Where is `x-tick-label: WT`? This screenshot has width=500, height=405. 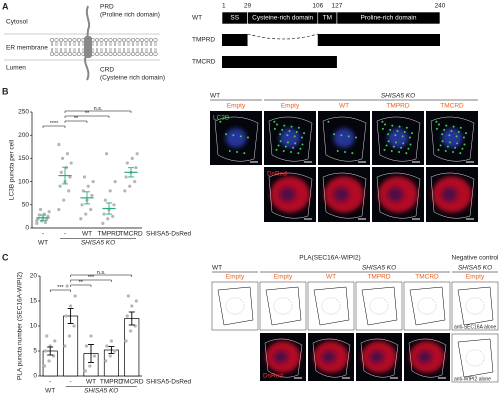
x-tick-label: WT is located at coordinates (91, 382).